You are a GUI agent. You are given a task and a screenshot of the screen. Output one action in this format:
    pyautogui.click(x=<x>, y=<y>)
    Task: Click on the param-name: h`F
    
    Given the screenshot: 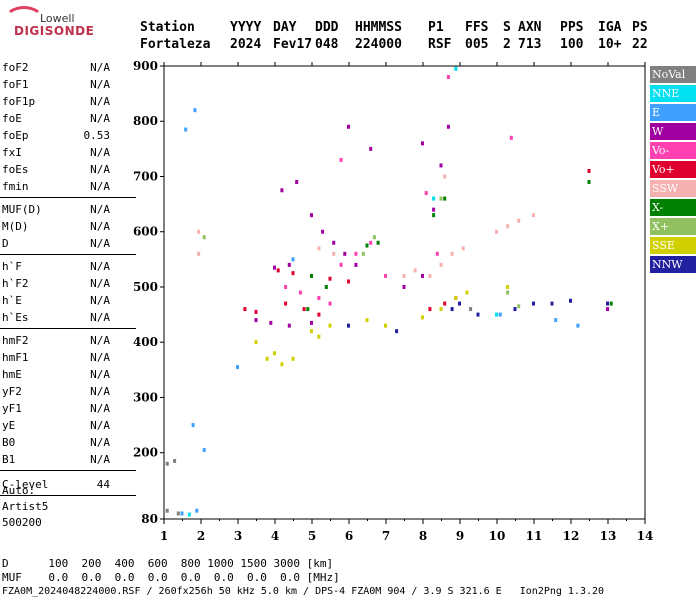 What is the action you would take?
    pyautogui.click(x=12, y=266)
    